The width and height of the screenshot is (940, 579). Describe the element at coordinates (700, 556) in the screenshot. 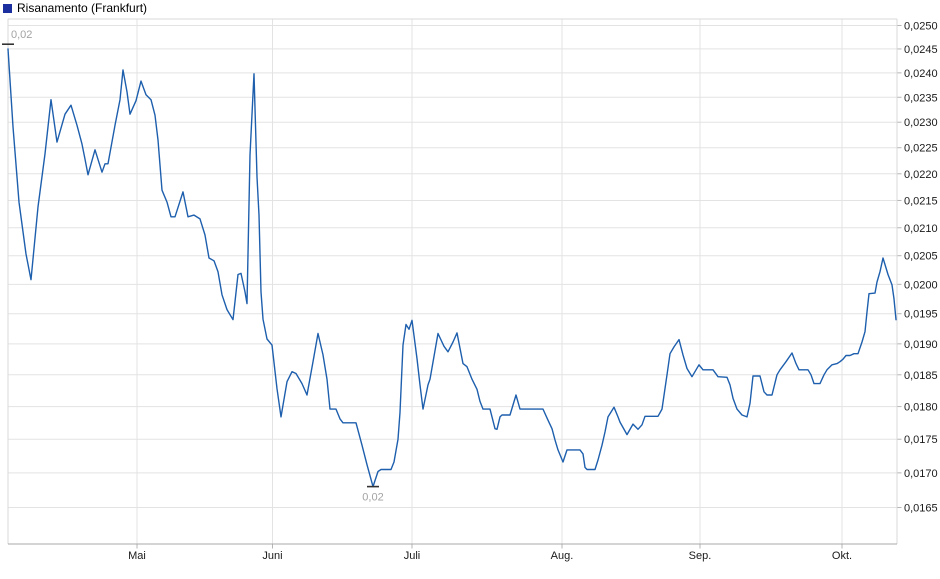

I see `x-axis-month-label: Sep.` at that location.